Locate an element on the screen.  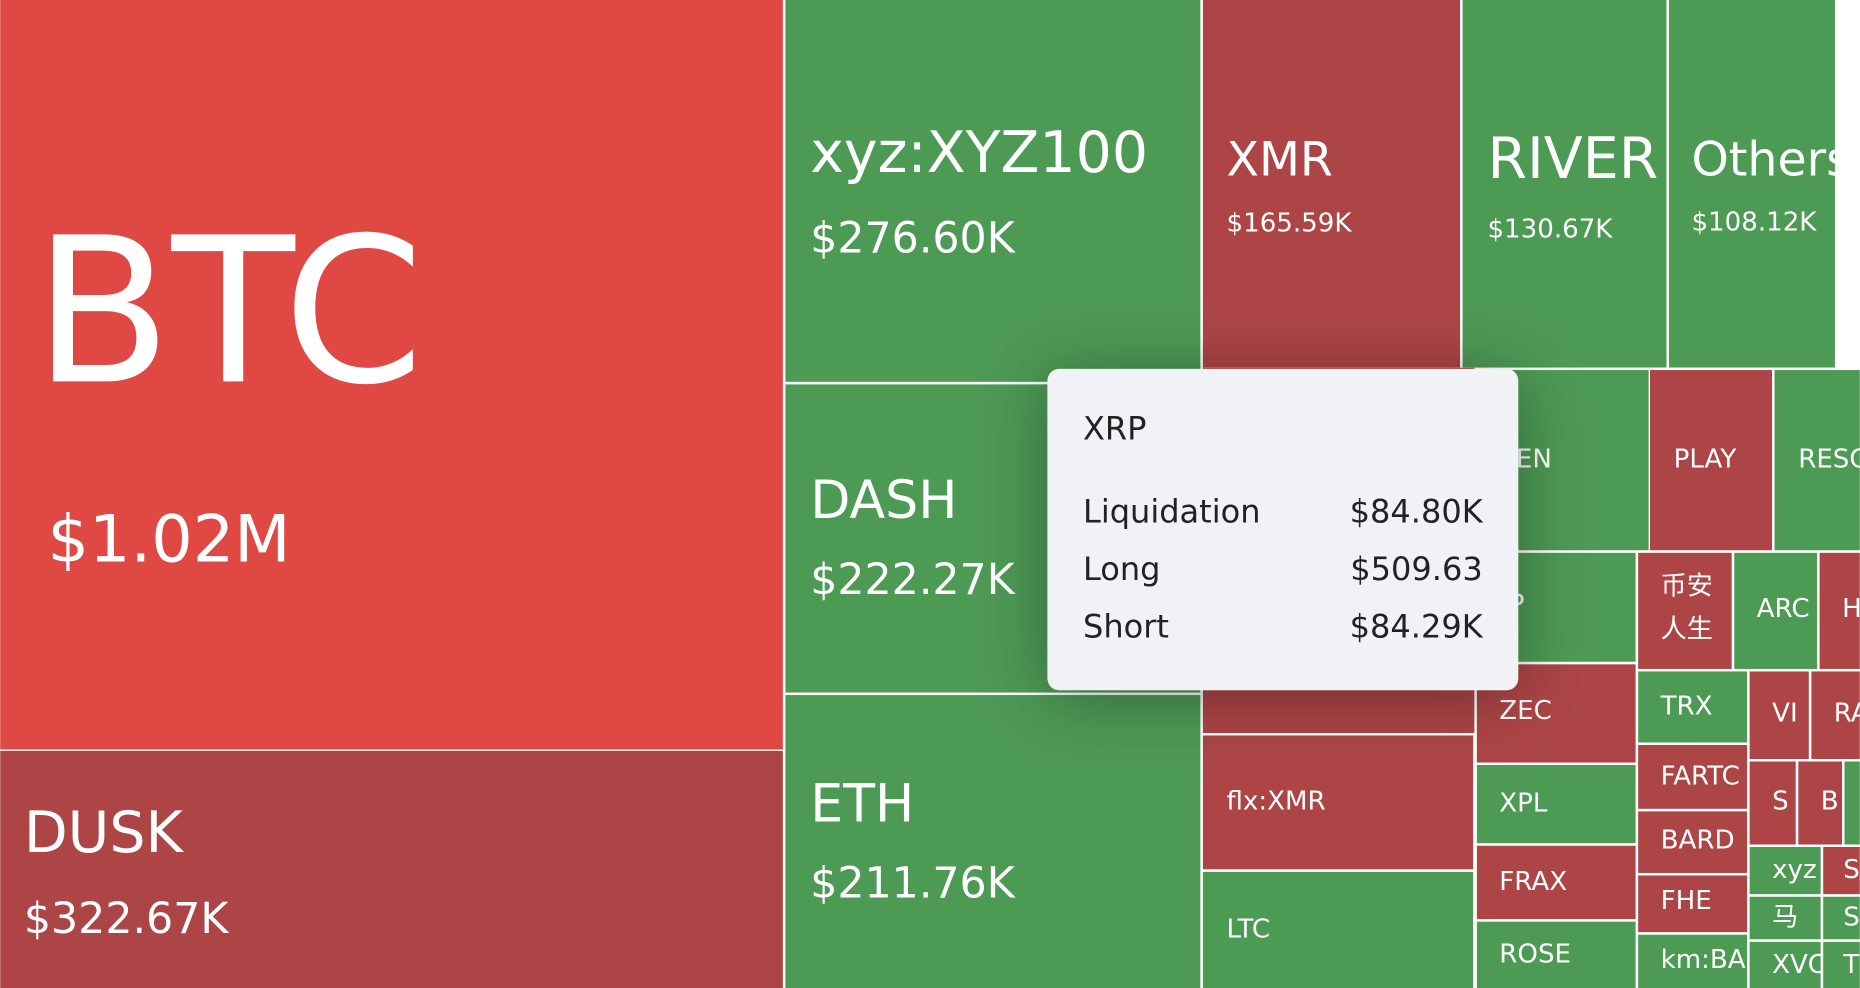
tile-label: FARTC is located at coordinates (1700, 776).